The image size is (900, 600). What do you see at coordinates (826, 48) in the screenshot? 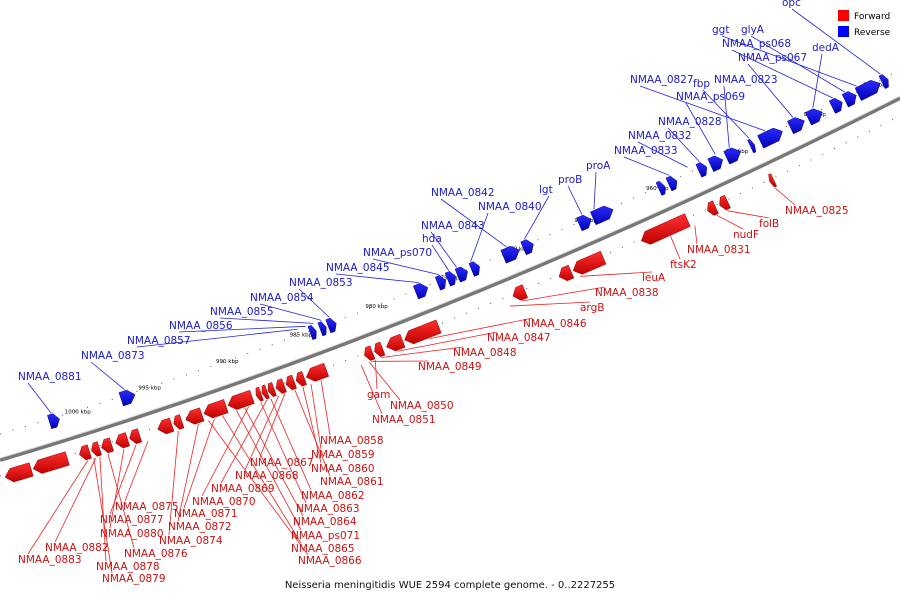
I see `reverse-gene-label: dedA` at bounding box center [826, 48].